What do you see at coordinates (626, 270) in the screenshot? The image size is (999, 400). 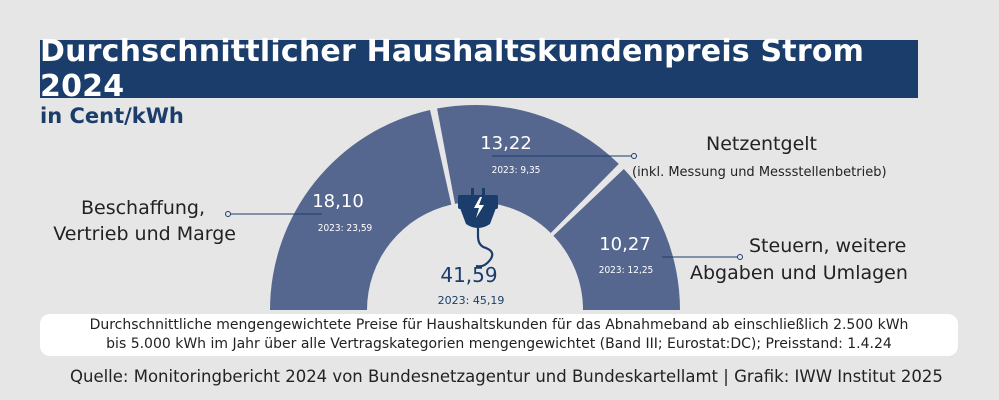 I see `segment-prev-taxes: 2023: 12,25` at bounding box center [626, 270].